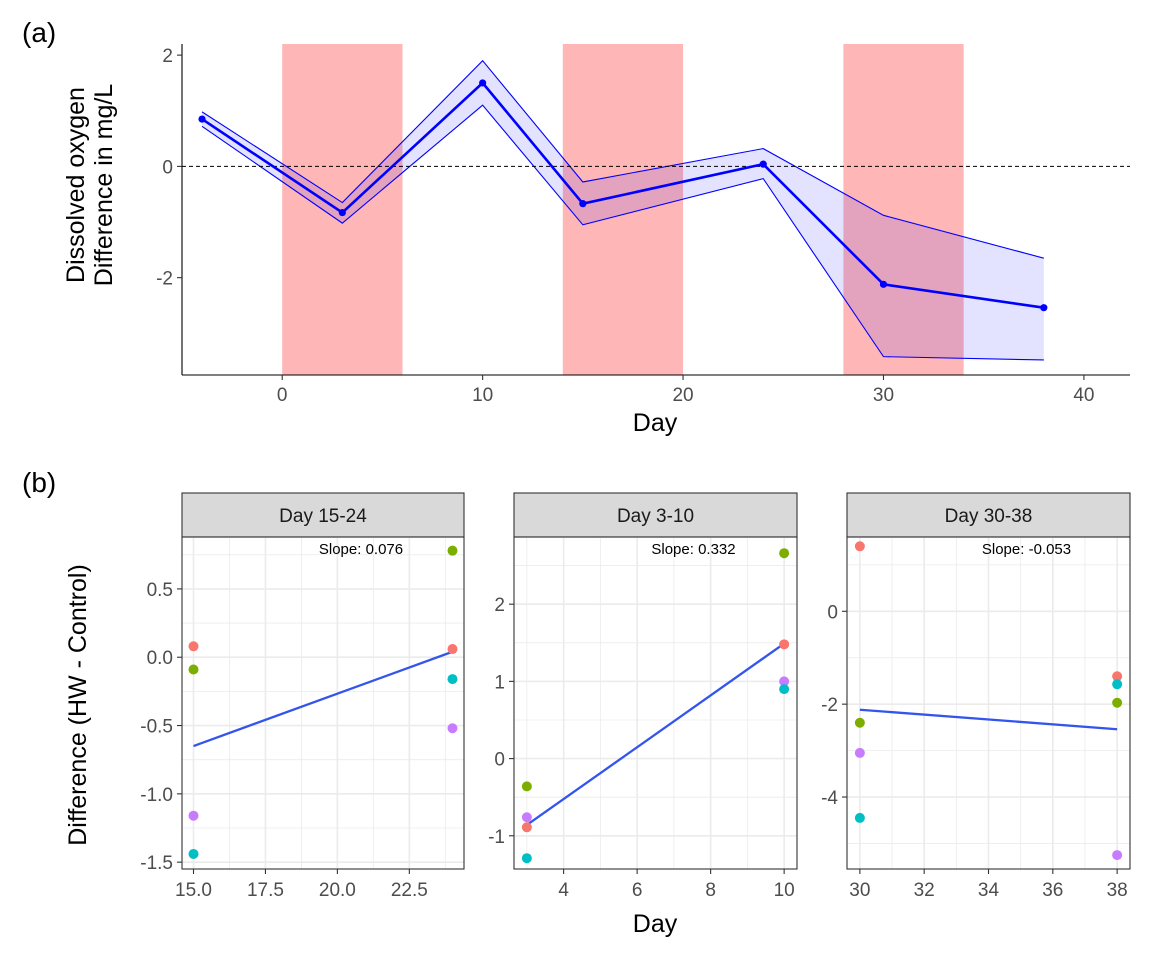 The image size is (1152, 960). What do you see at coordinates (78, 705) in the screenshot?
I see `panel-b-ylabel: Difference (HW - Control)` at bounding box center [78, 705].